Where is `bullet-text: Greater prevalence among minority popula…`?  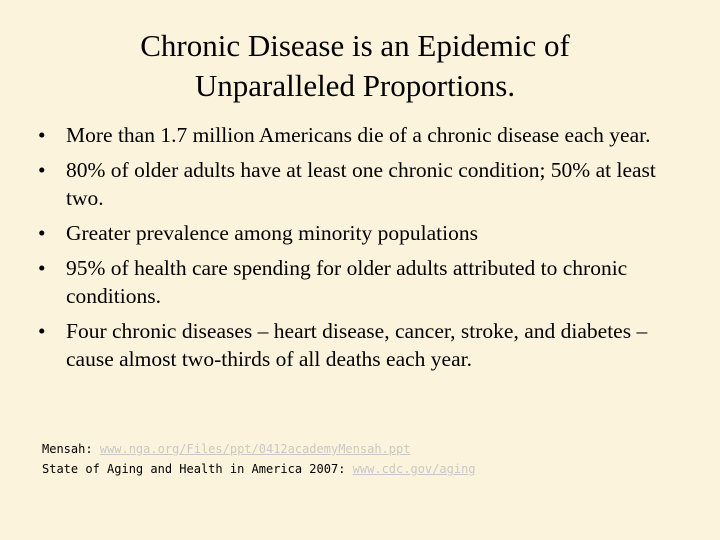
bullet-text: Greater prevalence among minority popula… is located at coordinates (272, 233).